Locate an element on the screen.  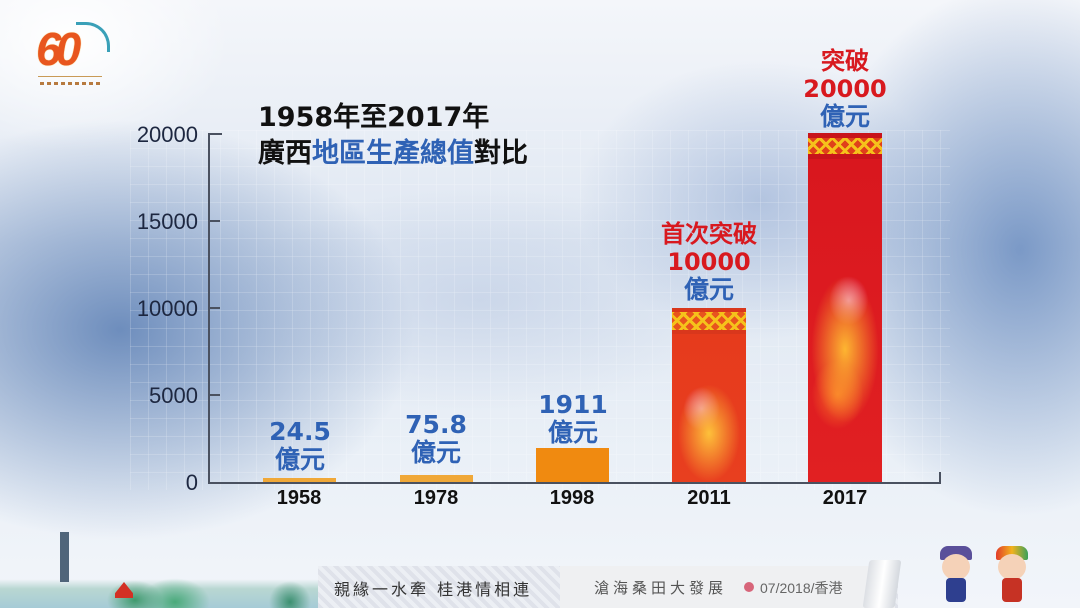
title-line-2: 廣西地區生產總值對比 is located at coordinates (393, 154).